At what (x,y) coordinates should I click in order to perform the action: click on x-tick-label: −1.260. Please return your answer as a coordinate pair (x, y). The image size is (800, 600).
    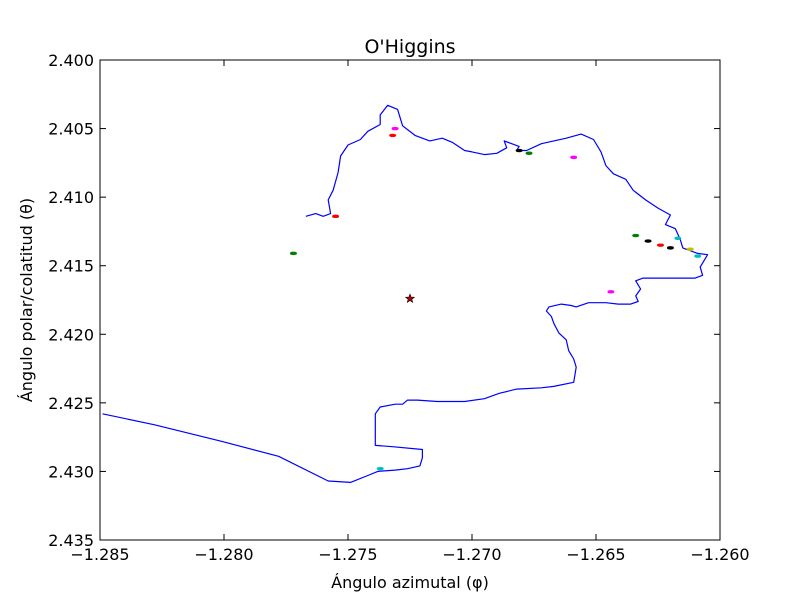
    Looking at the image, I should click on (719, 554).